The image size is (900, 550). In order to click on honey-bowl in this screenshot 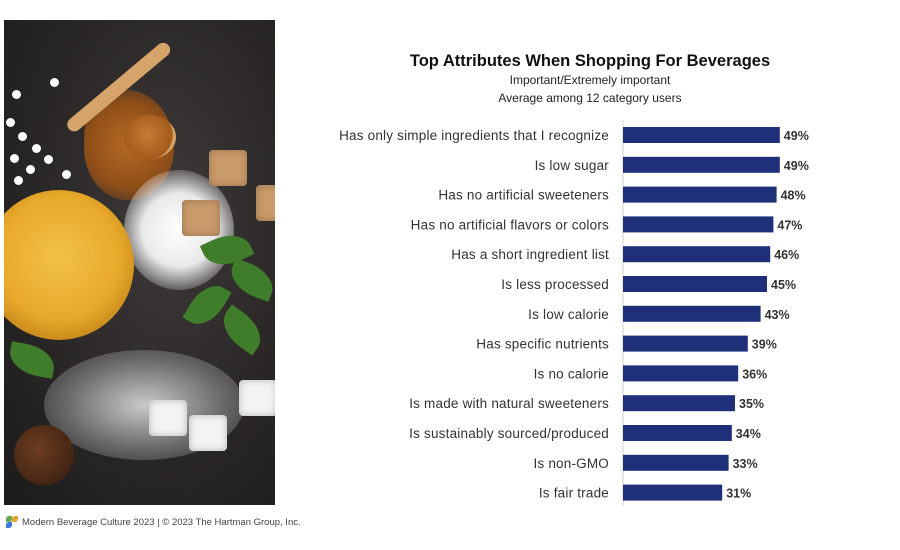, I will do `click(69, 265)`.